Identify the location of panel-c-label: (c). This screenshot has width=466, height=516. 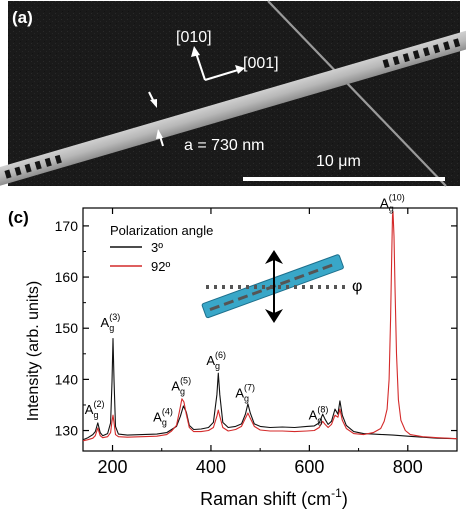
(18, 217).